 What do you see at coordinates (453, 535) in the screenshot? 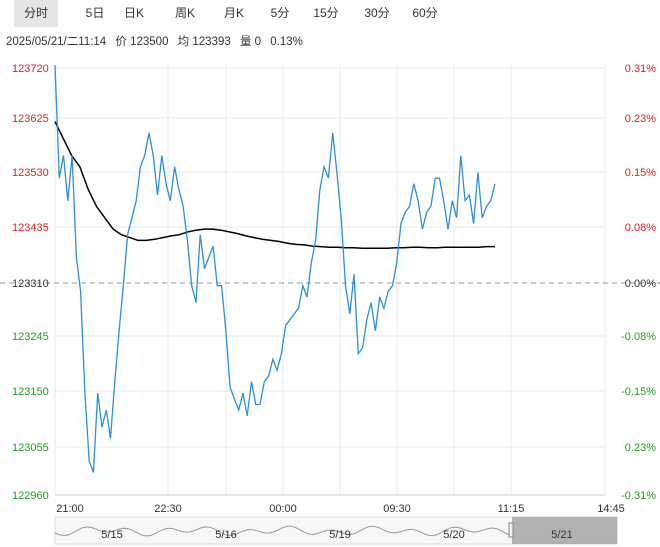
I see `navigator-date-label: 5/20` at bounding box center [453, 535].